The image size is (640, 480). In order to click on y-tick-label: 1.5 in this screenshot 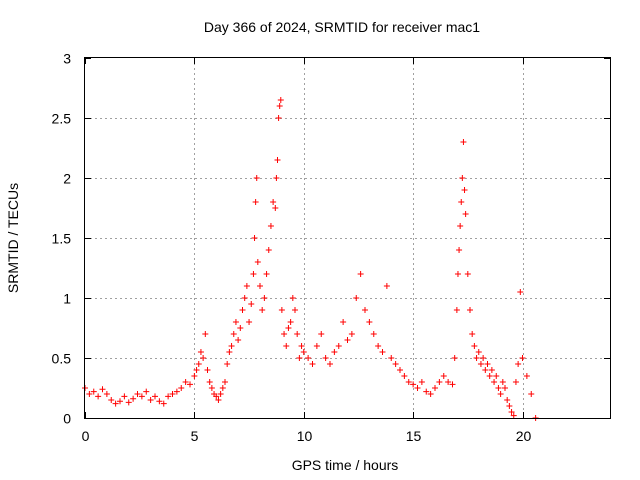, I will do `click(62, 239)`.